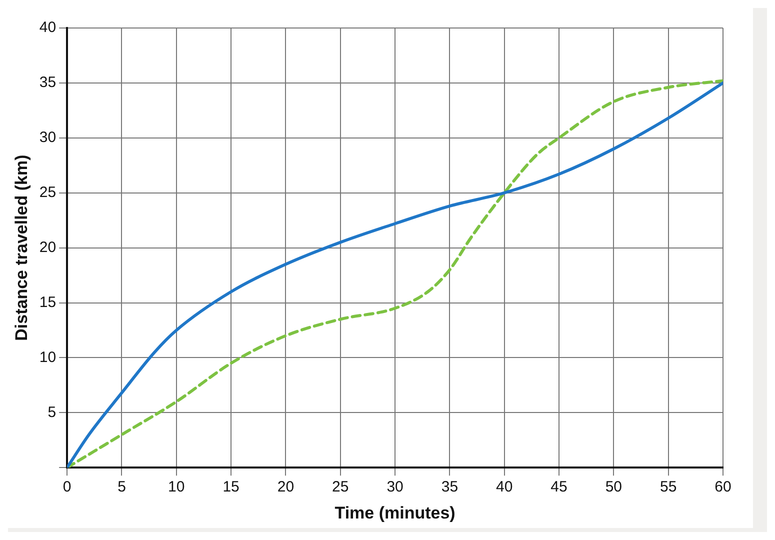  Describe the element at coordinates (47, 357) in the screenshot. I see `y-tick-label: 10` at that location.